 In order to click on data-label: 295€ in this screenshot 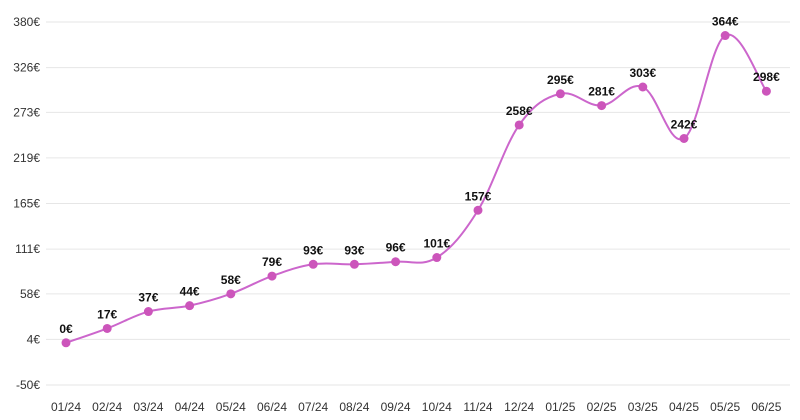, I will do `click(560, 80)`.